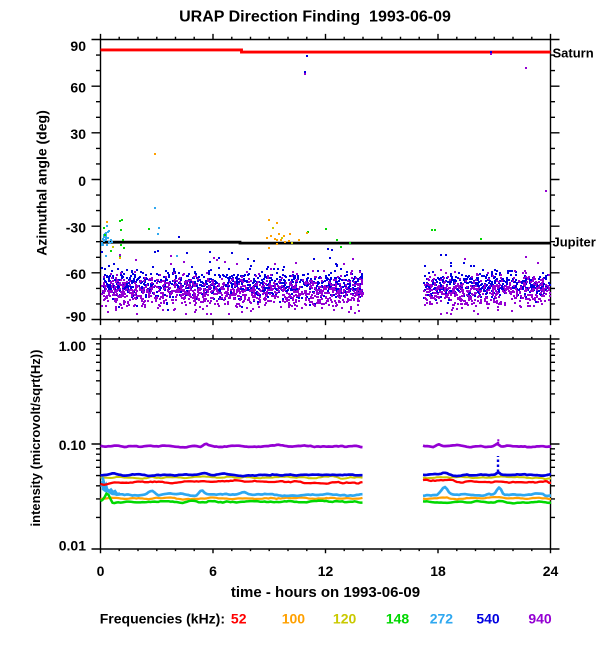 The width and height of the screenshot is (600, 655). Describe the element at coordinates (239, 618) in the screenshot. I see `svg-text: 52` at that location.